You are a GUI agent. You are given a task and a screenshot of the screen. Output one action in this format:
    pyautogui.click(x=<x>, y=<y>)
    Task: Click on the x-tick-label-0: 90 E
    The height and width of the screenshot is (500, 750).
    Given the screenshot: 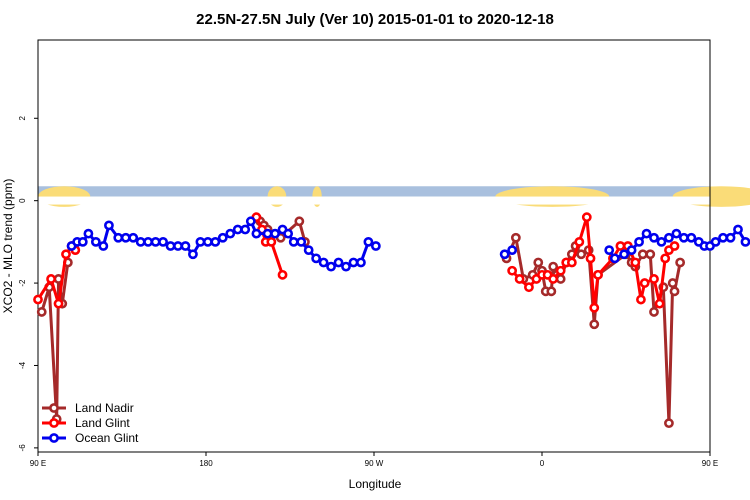 What is the action you would take?
    pyautogui.click(x=38, y=463)
    